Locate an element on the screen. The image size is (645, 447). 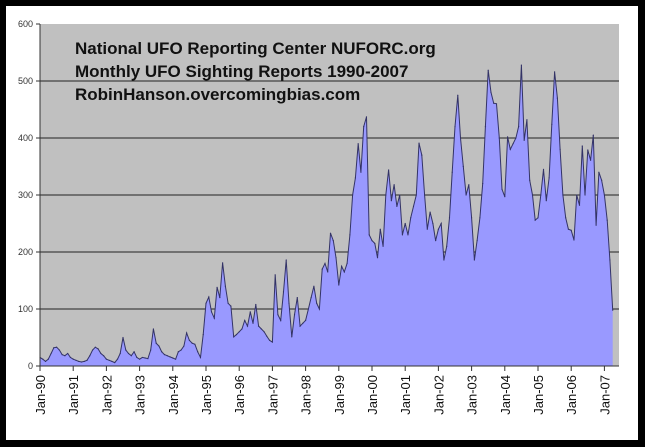
x-tick-label: Jan-91 is located at coordinates (73, 395).